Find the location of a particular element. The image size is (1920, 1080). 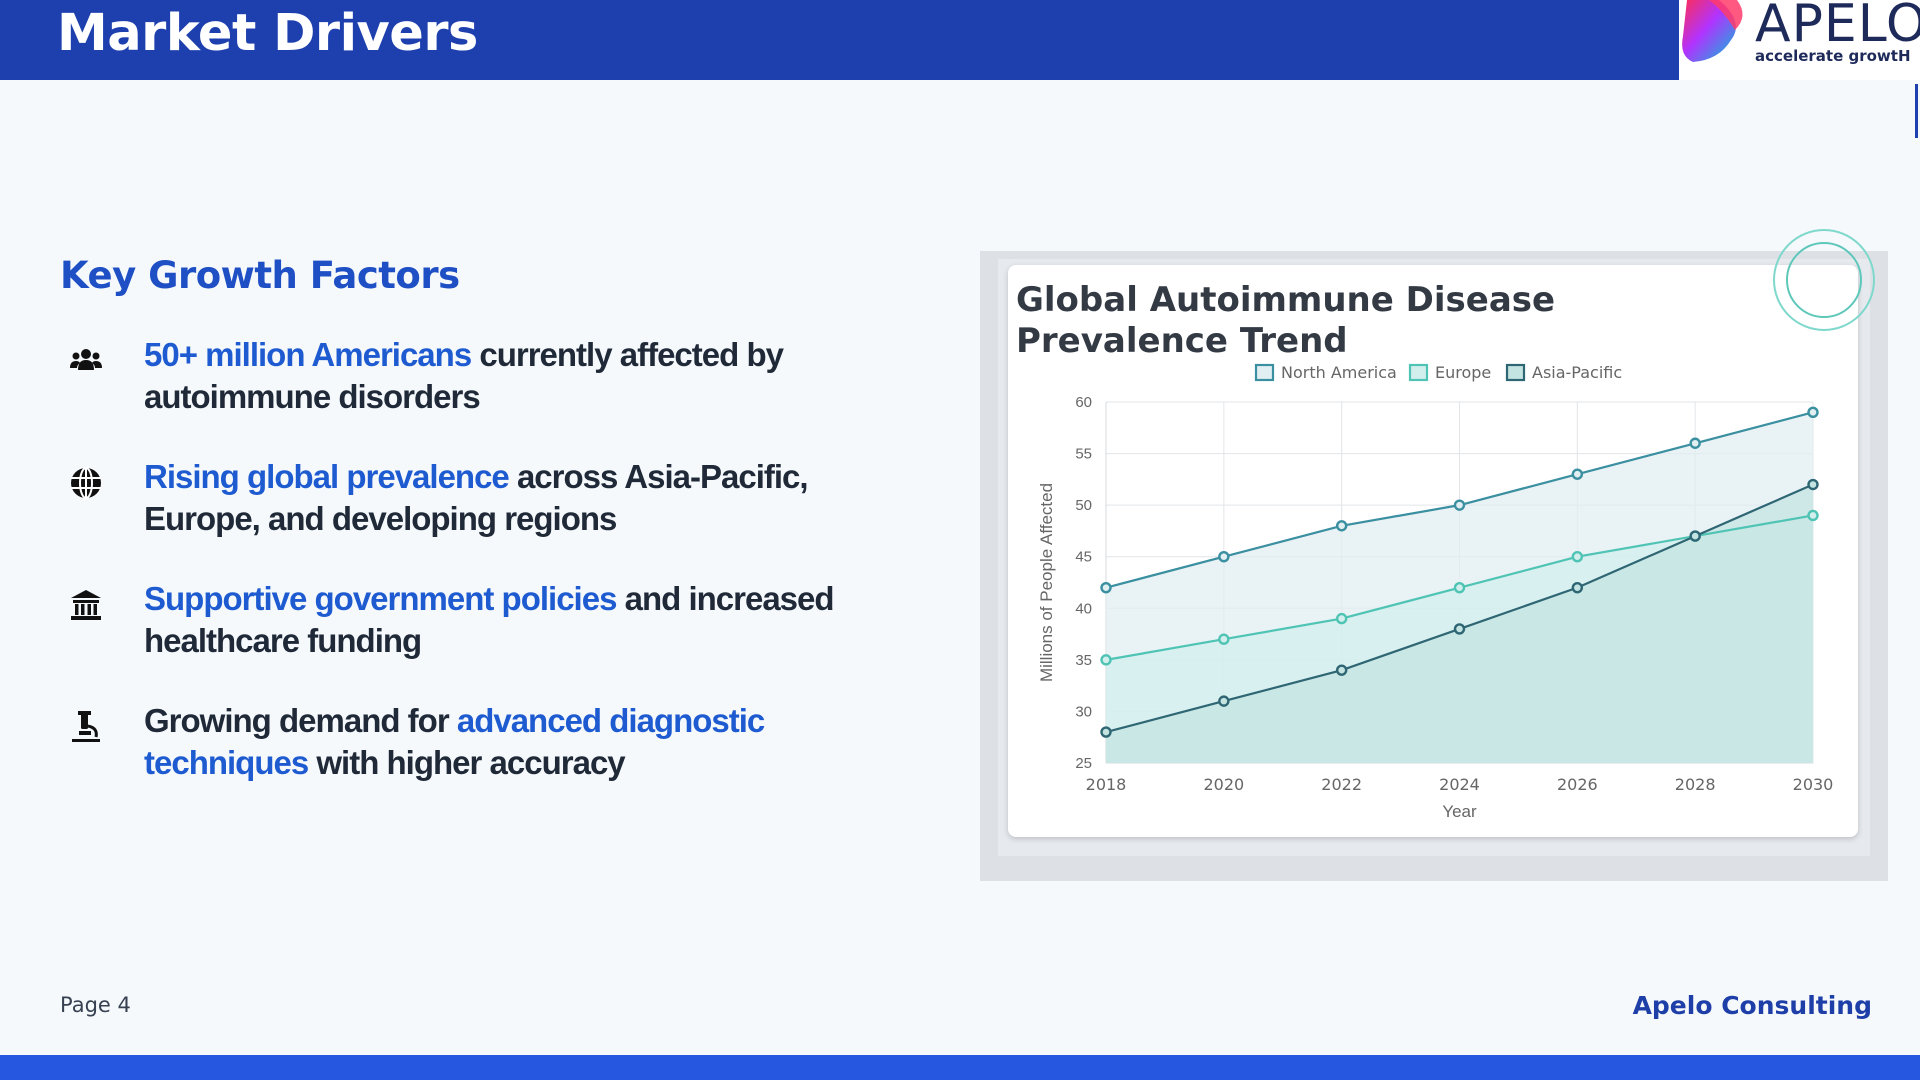

logo-name: APELO is located at coordinates (1837, 27).